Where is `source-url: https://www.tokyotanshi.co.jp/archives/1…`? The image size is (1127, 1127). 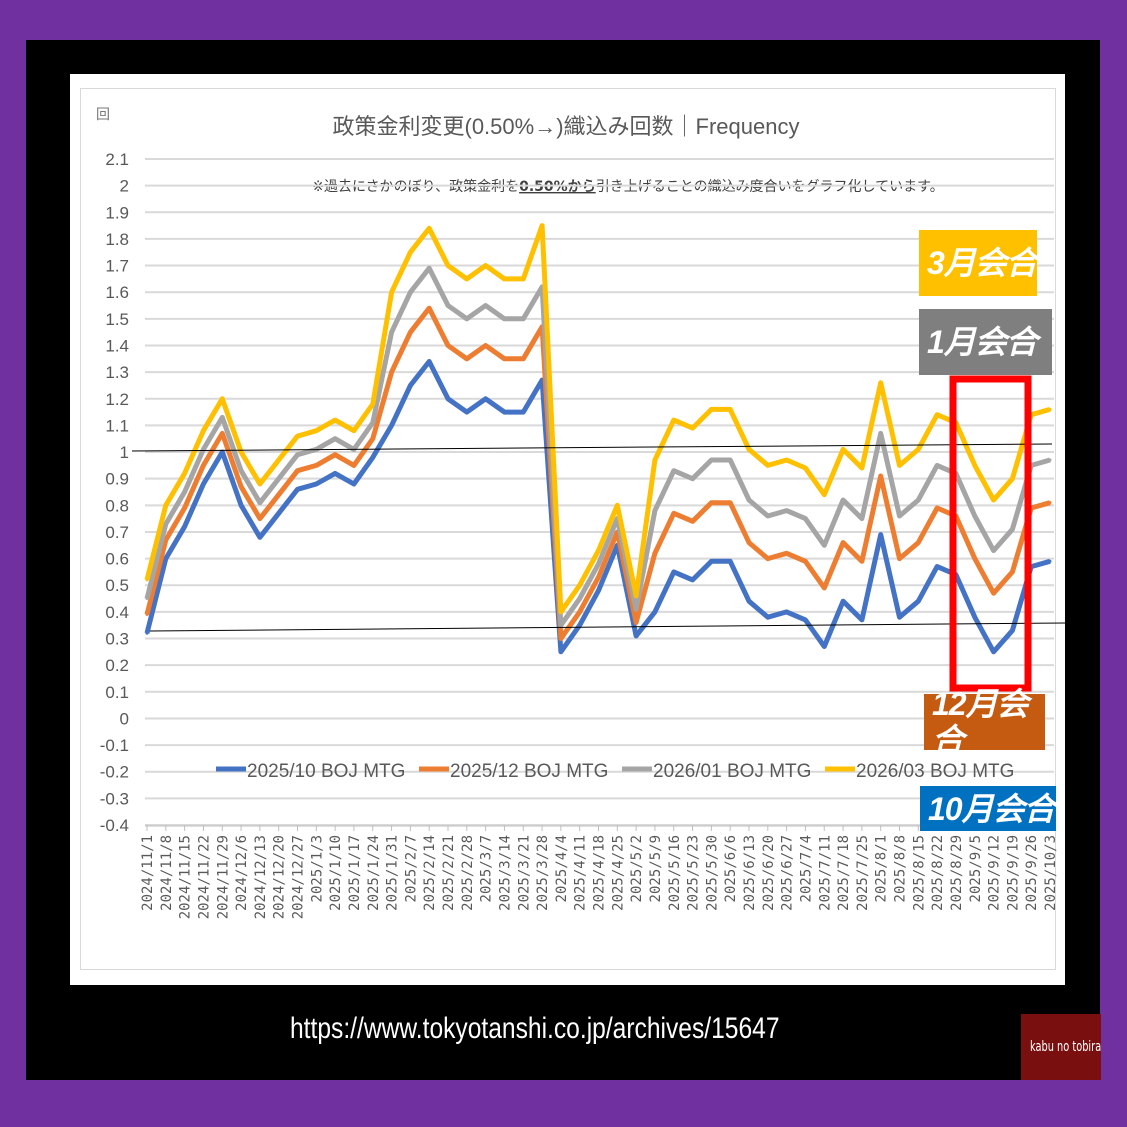 source-url: https://www.tokyotanshi.co.jp/archives/1… is located at coordinates (535, 1028).